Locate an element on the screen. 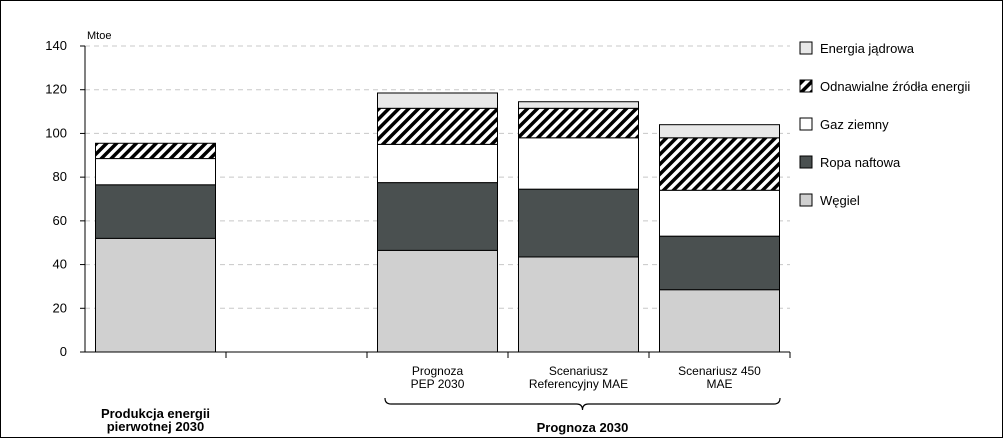 This screenshot has height=440, width=1005. legend-label: Odnawialne źródła energii is located at coordinates (895, 86).